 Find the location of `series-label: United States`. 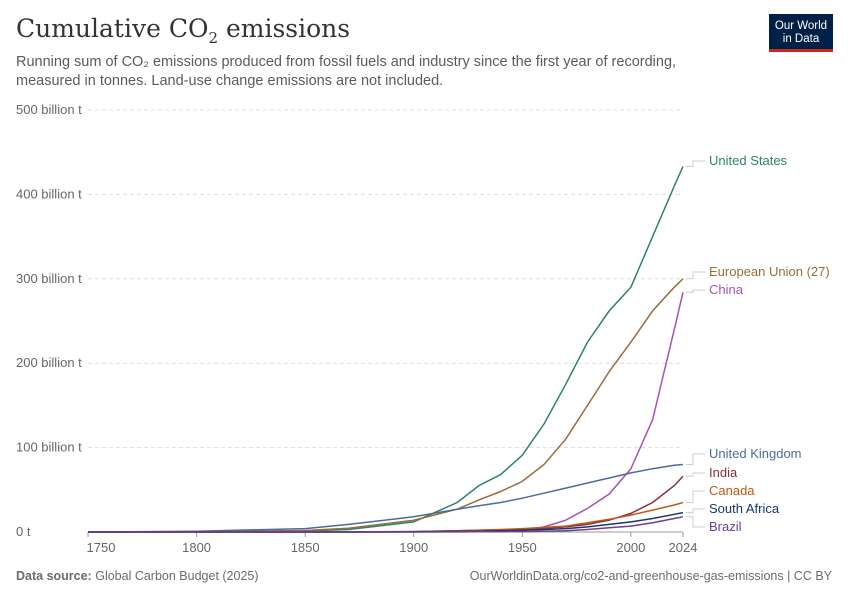

series-label: United States is located at coordinates (748, 160).